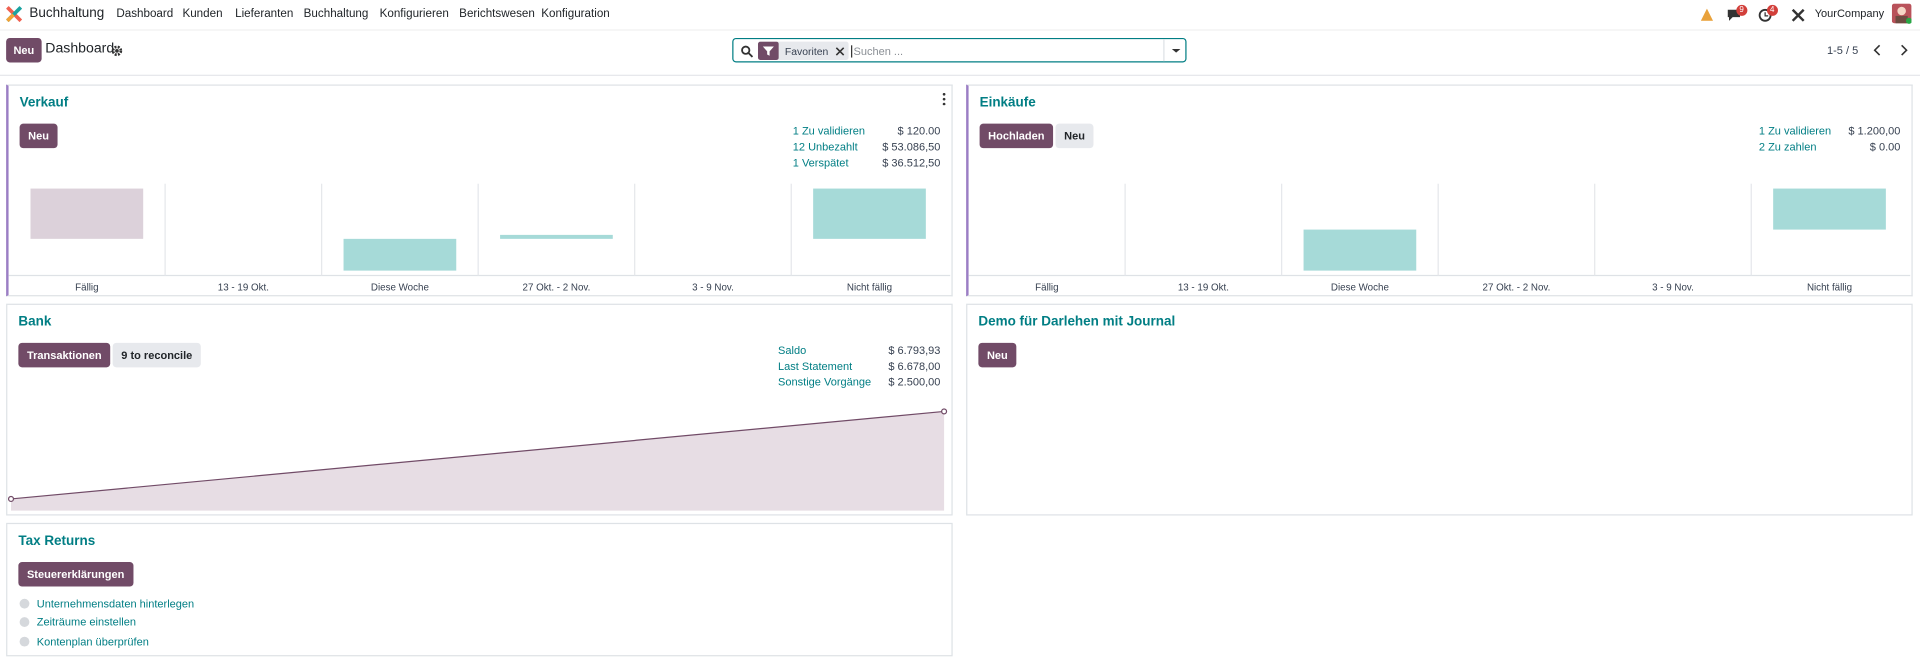 The image size is (1920, 662). Describe the element at coordinates (414, 14) in the screenshot. I see `menu-item: Konfigurieren` at that location.